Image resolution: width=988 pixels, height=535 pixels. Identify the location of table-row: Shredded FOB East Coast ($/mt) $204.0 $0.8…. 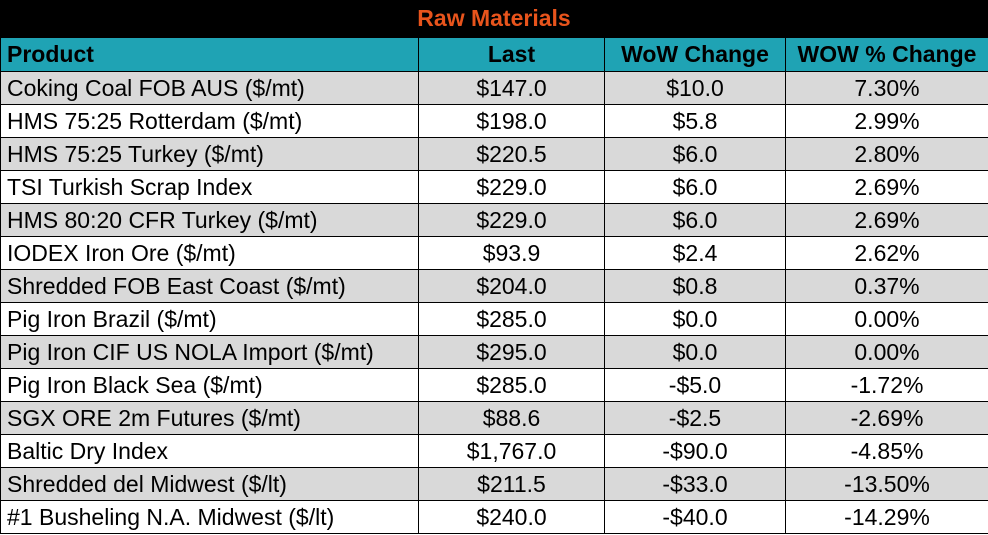
(494, 286).